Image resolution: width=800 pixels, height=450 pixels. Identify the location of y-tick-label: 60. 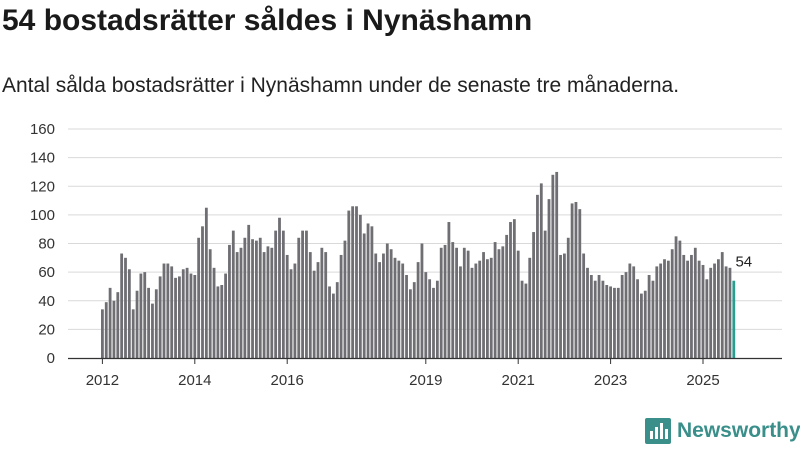
(46, 272).